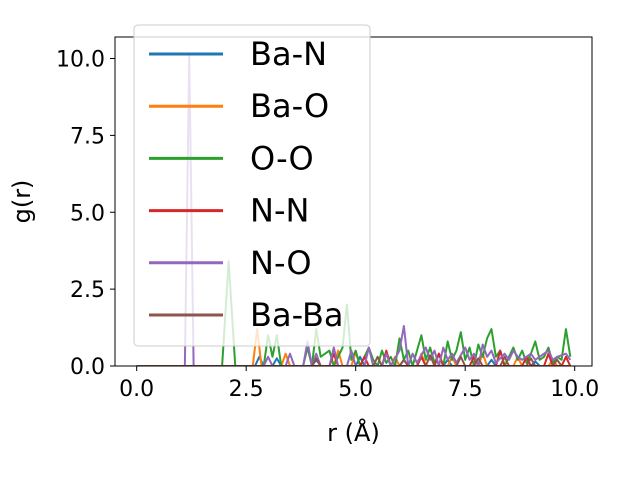 The width and height of the screenshot is (640, 480). Describe the element at coordinates (465, 389) in the screenshot. I see `x-tick-label: 7.5` at that location.